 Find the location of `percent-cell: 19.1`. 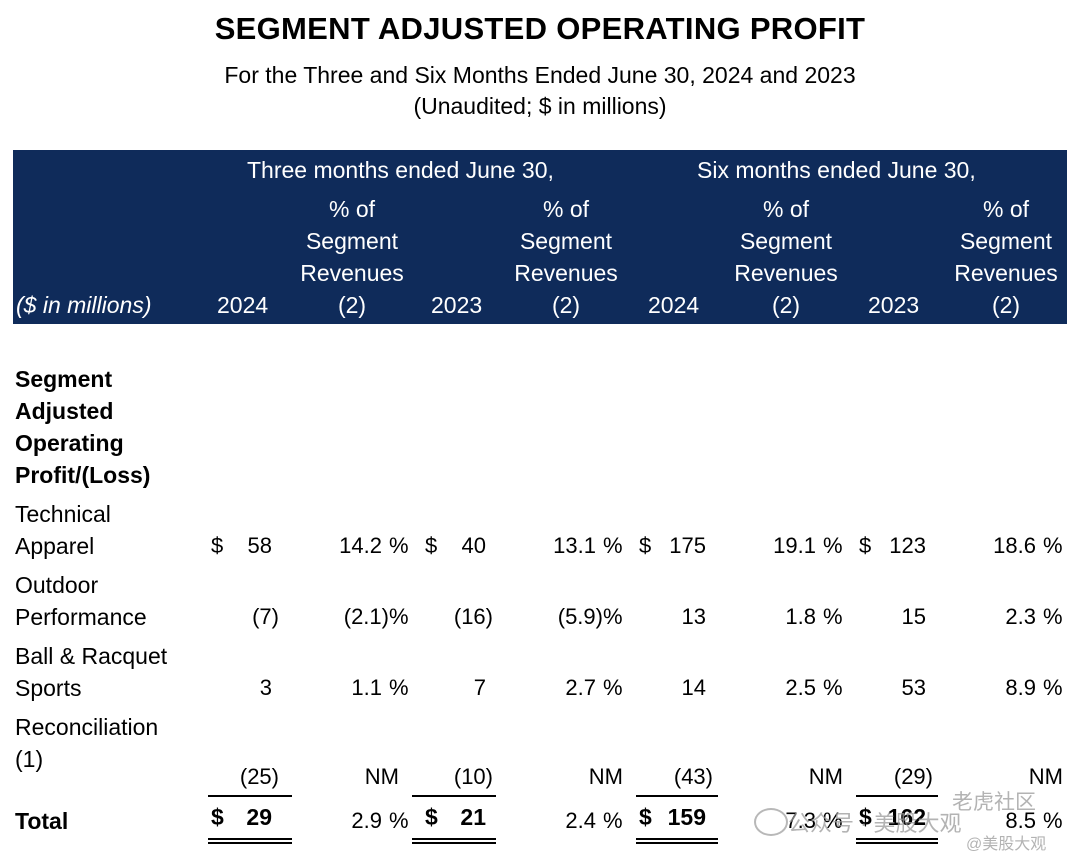

percent-cell: 19.1 is located at coordinates (794, 545).